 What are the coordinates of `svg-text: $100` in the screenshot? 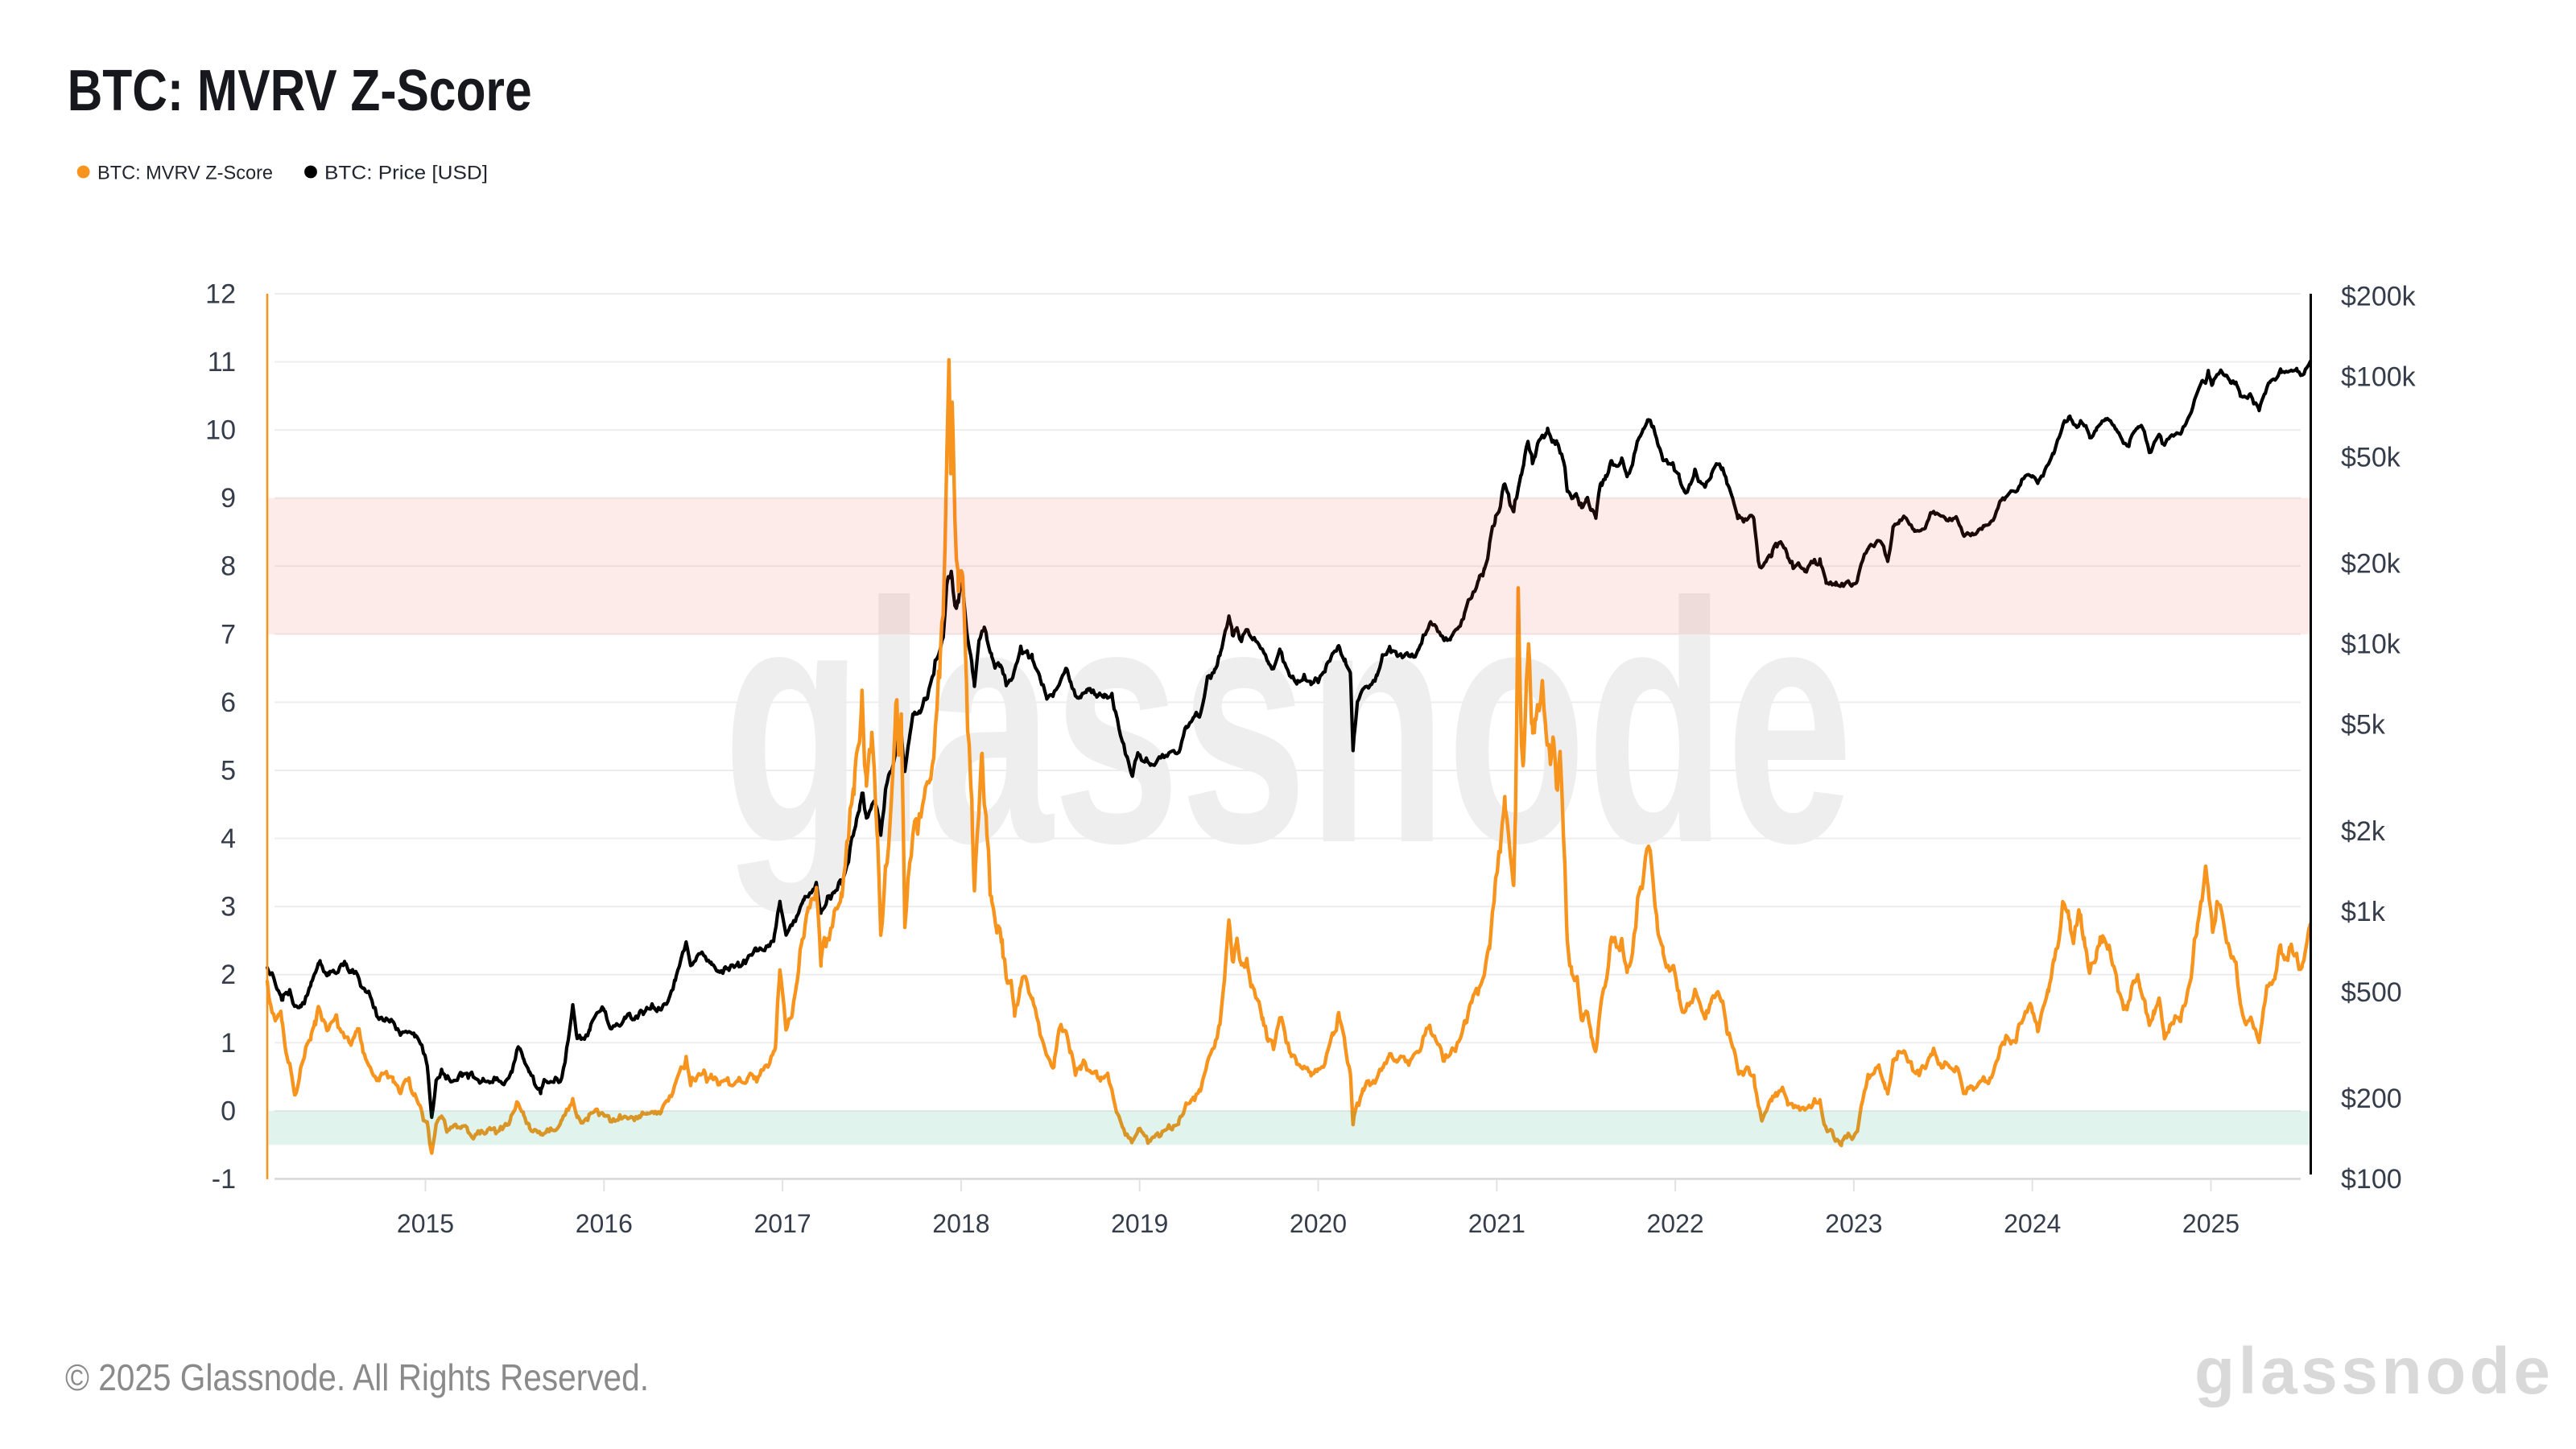 It's located at (2371, 1179).